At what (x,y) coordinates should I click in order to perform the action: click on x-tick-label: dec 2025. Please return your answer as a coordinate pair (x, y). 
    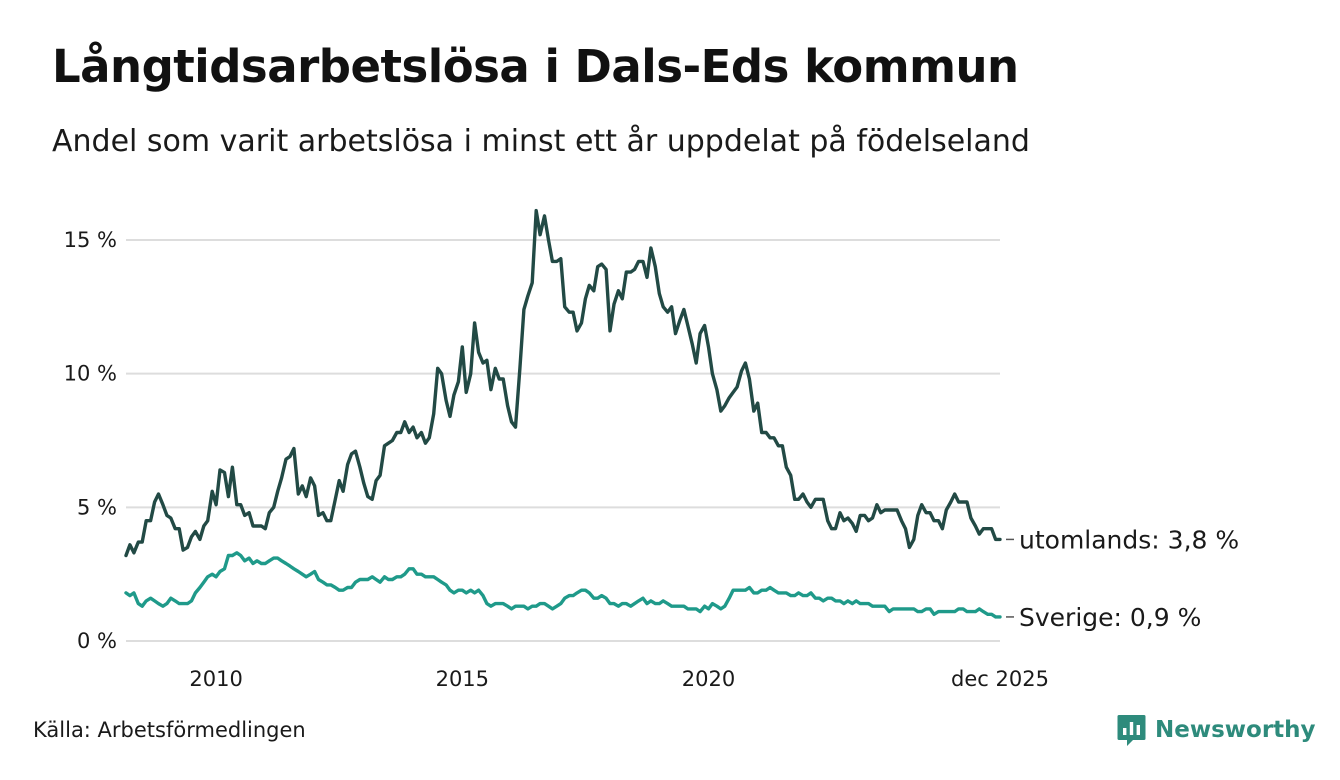
    Looking at the image, I should click on (1000, 679).